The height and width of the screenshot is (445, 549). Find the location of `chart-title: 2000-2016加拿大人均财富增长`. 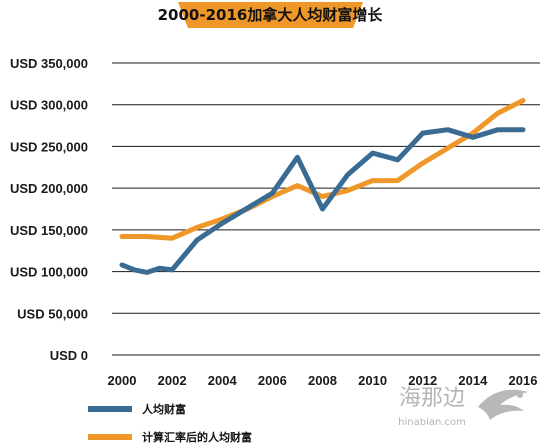

chart-title: 2000-2016加拿大人均财富增长 is located at coordinates (271, 15).